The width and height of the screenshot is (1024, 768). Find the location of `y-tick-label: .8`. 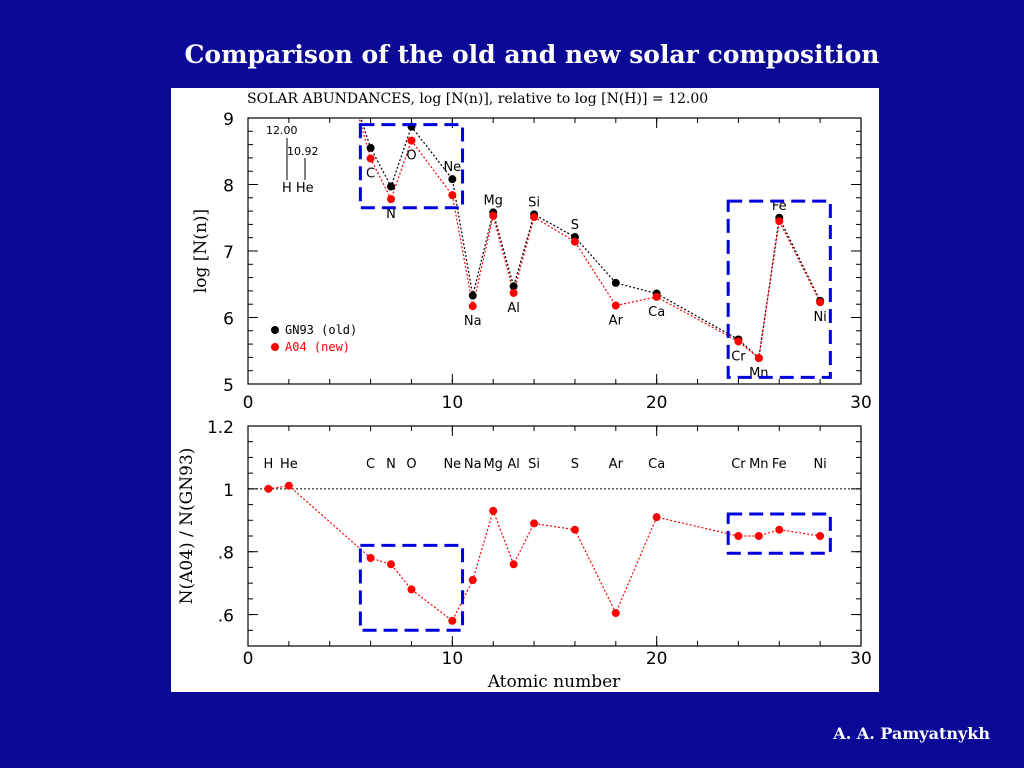

y-tick-label: .8 is located at coordinates (226, 554).